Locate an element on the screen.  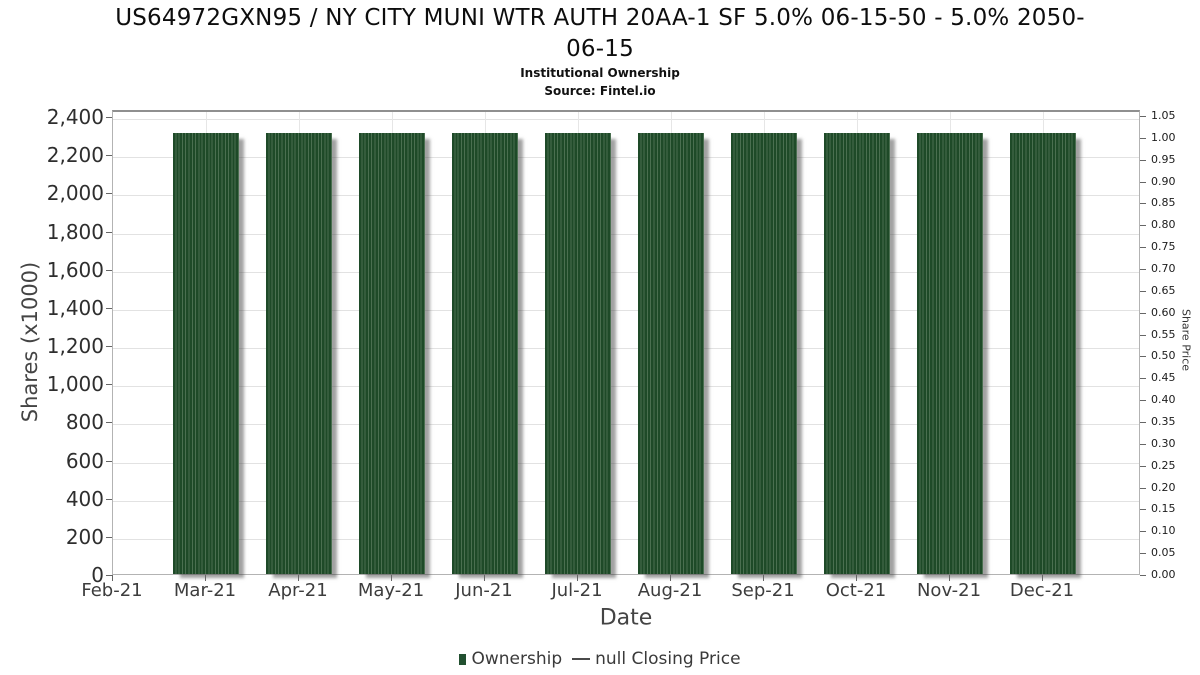
y-right-tick-label: 0.80 is located at coordinates (1163, 225).